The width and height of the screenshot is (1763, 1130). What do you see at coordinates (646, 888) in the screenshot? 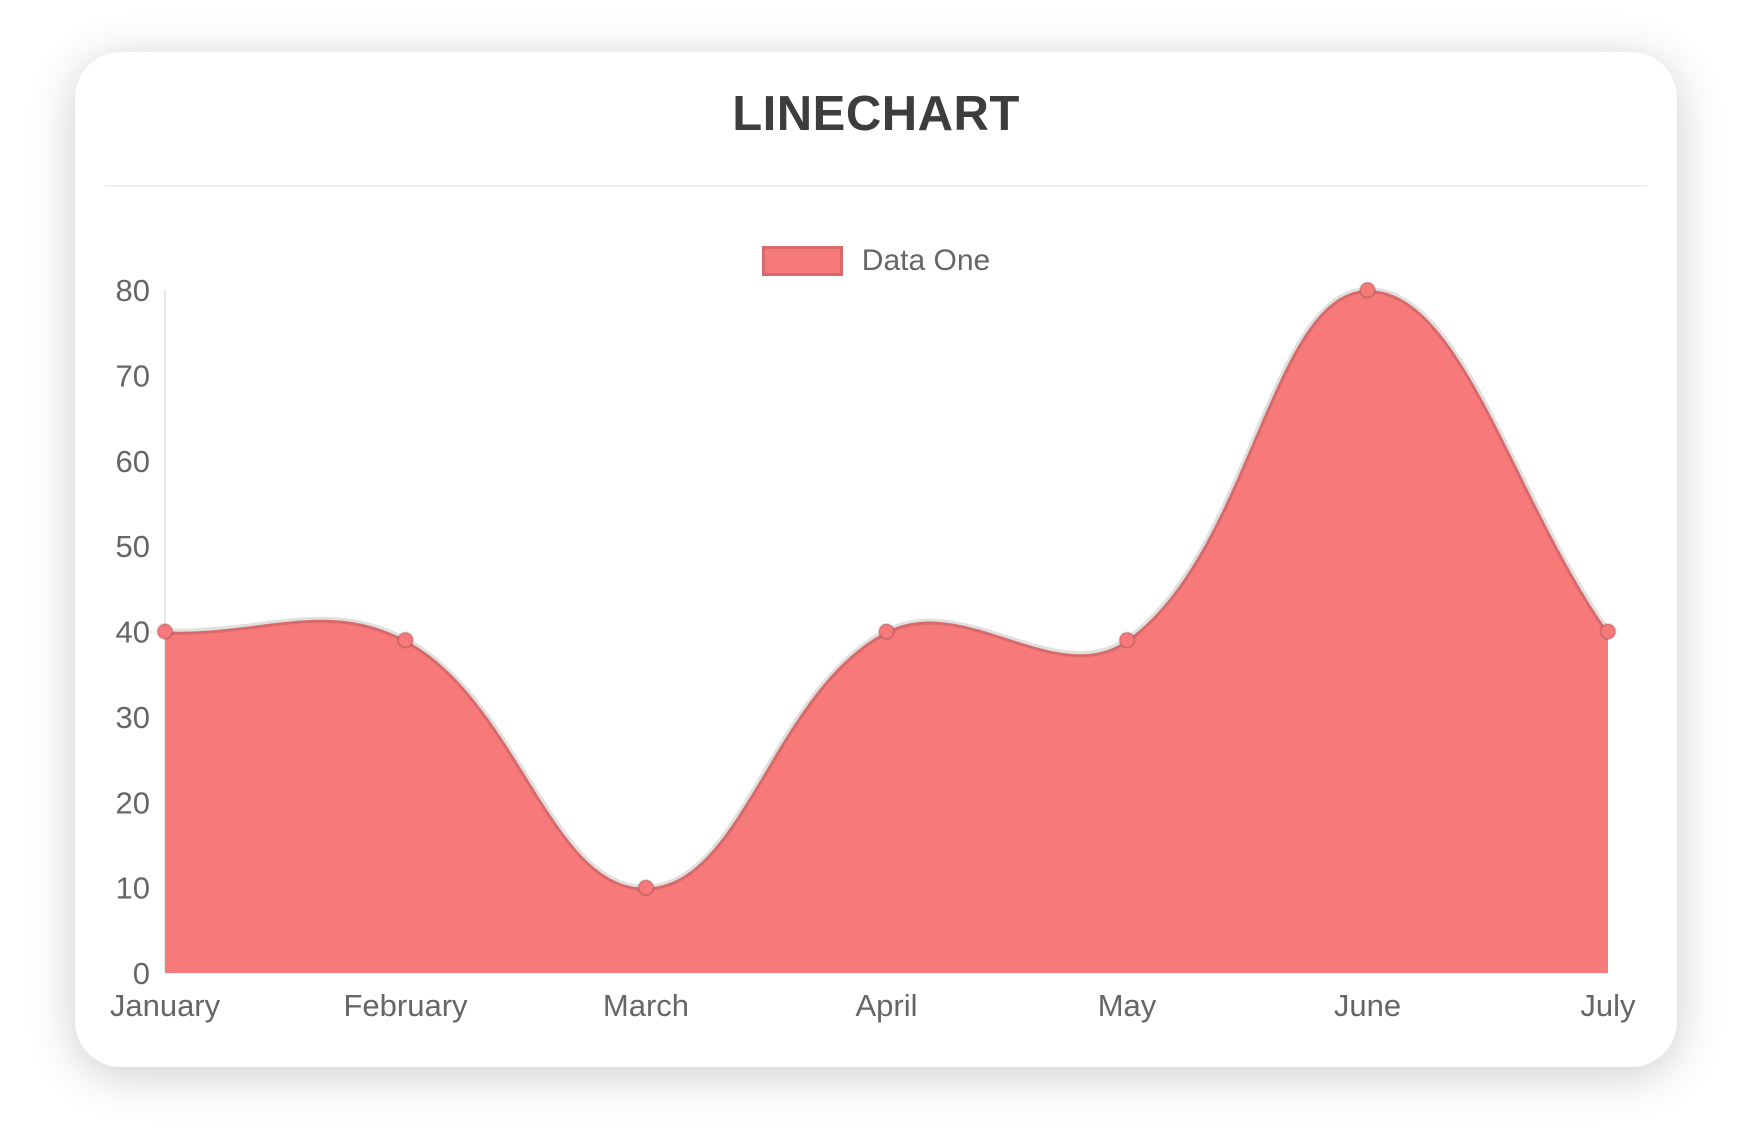
I see `data-point-march` at bounding box center [646, 888].